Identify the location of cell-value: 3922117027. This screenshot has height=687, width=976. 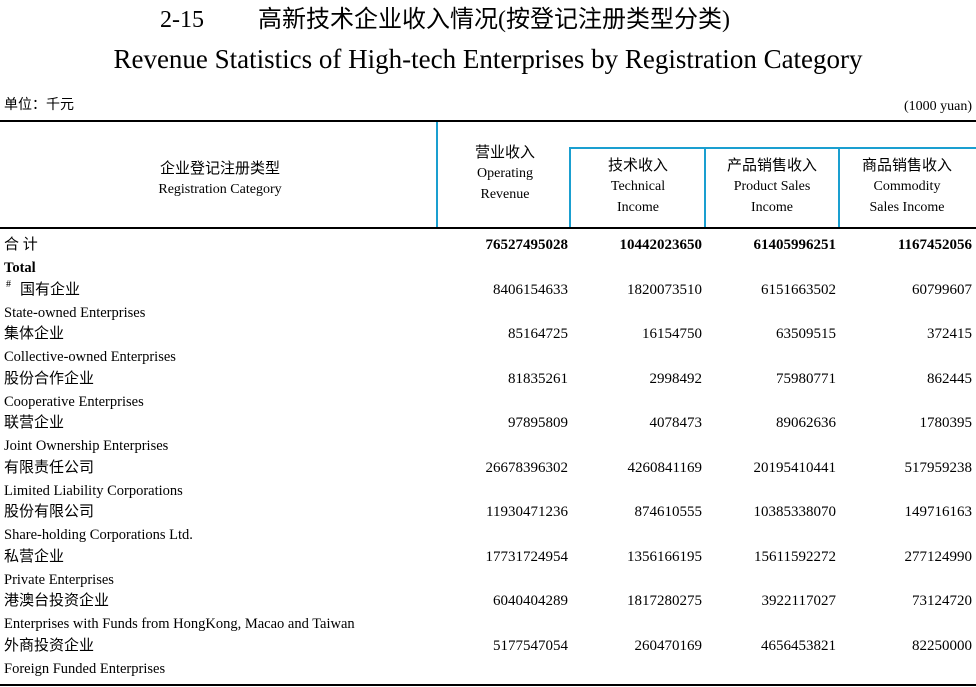
(798, 601).